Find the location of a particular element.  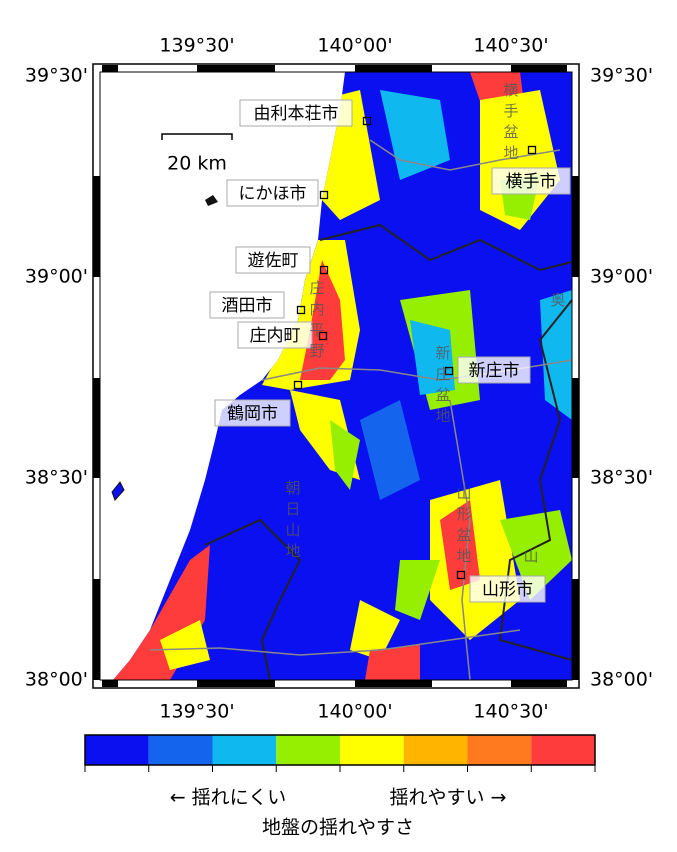

city-label: 庄内町 is located at coordinates (275, 336).